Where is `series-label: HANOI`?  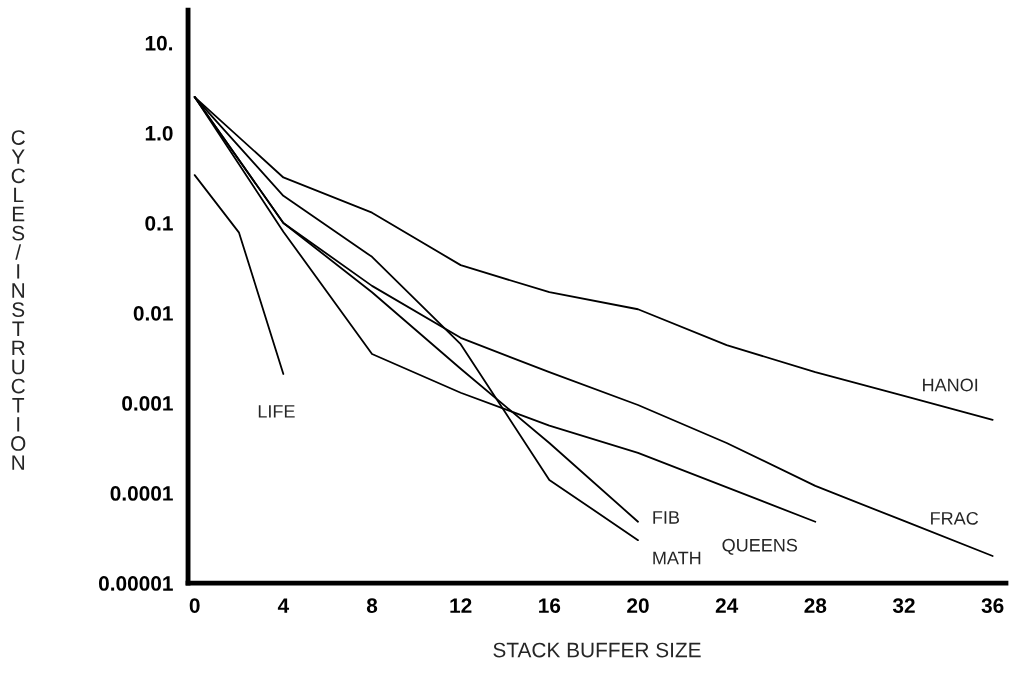 series-label: HANOI is located at coordinates (950, 385).